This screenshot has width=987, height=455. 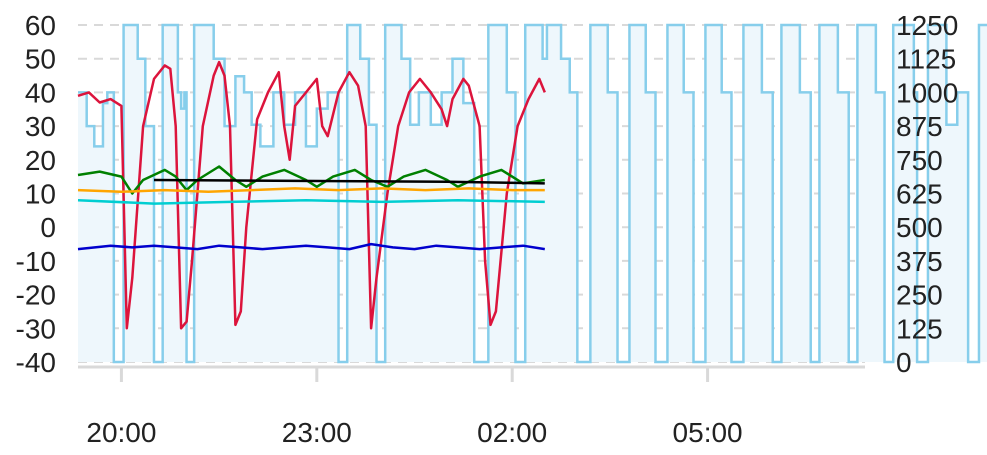 I want to click on y-left-tick-label: -20, so click(x=36, y=295).